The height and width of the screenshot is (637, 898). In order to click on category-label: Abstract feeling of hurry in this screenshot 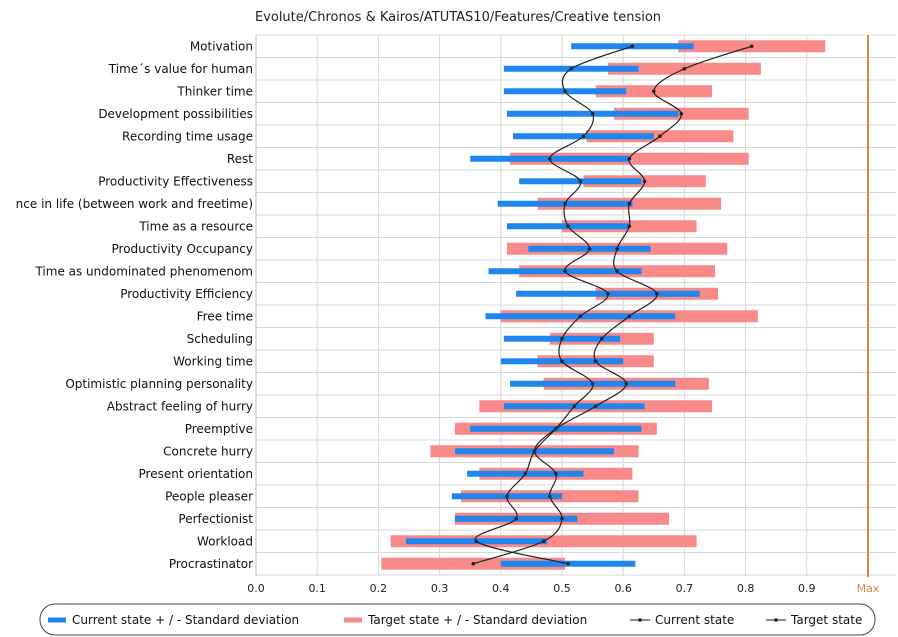, I will do `click(180, 406)`.